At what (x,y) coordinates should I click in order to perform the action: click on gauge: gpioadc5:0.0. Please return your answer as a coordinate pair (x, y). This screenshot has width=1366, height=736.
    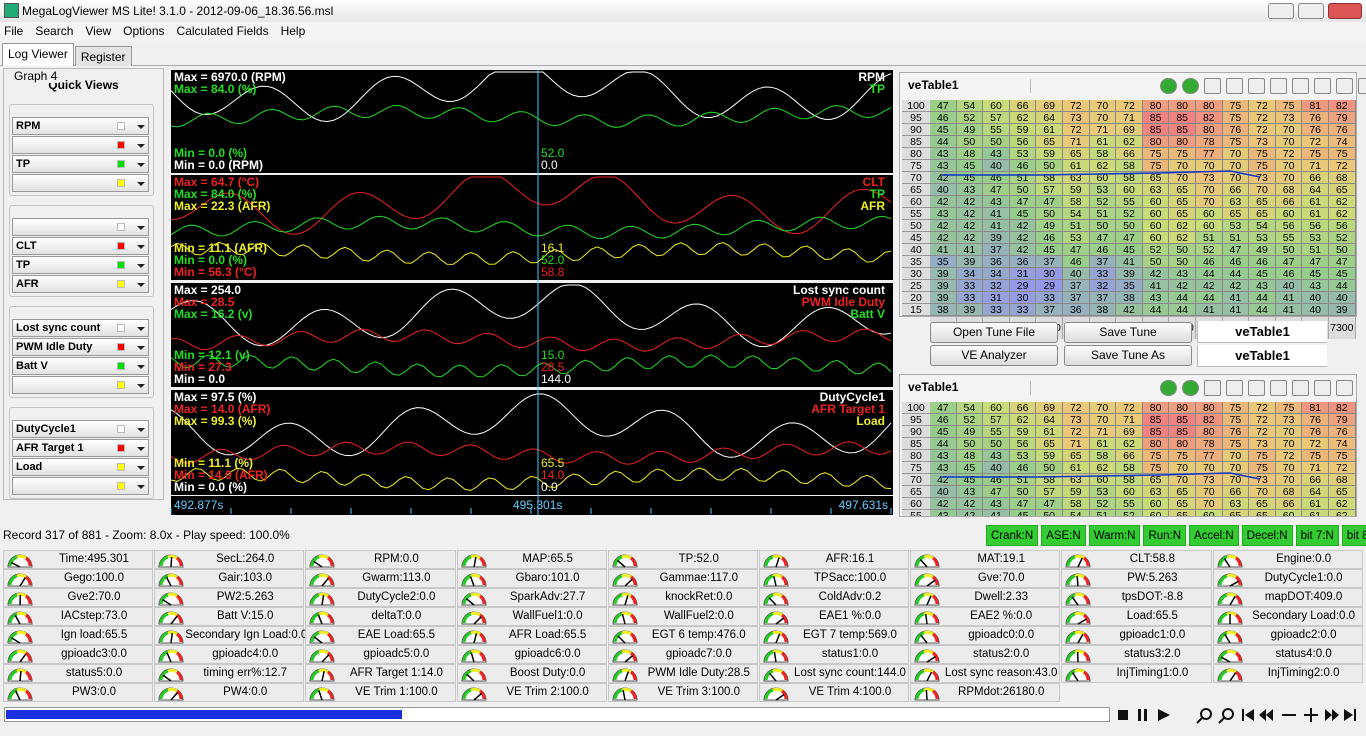
    Looking at the image, I should click on (380, 654).